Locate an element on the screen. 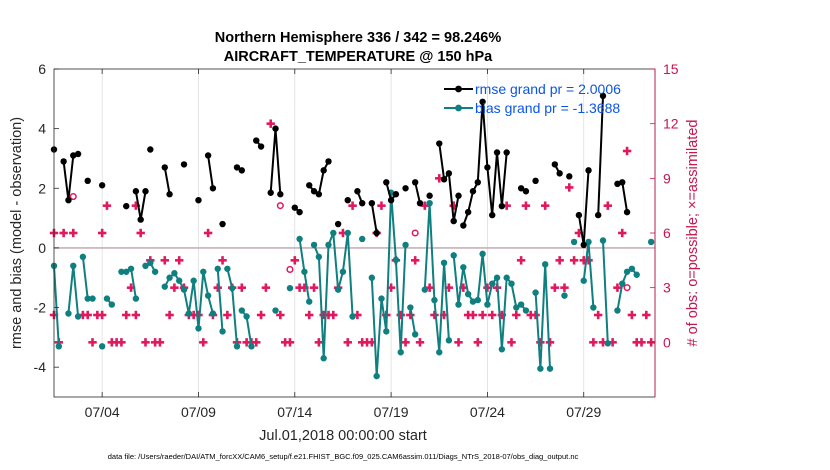  legend-bias-label: bias grand pr = -1.3688 is located at coordinates (547, 108).